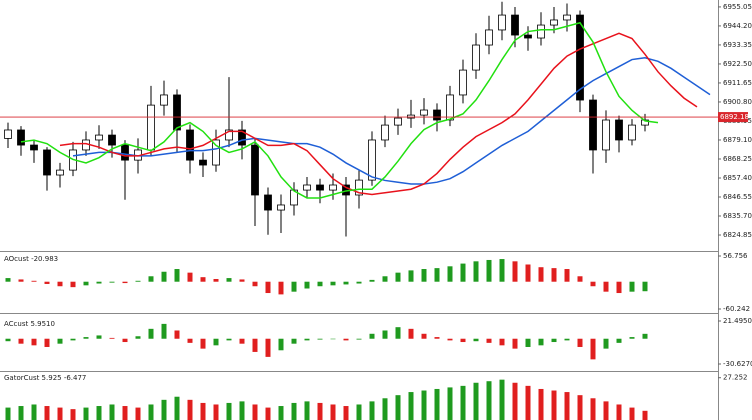  I want to click on y-tick-label: 6879.10, so click(737, 140).